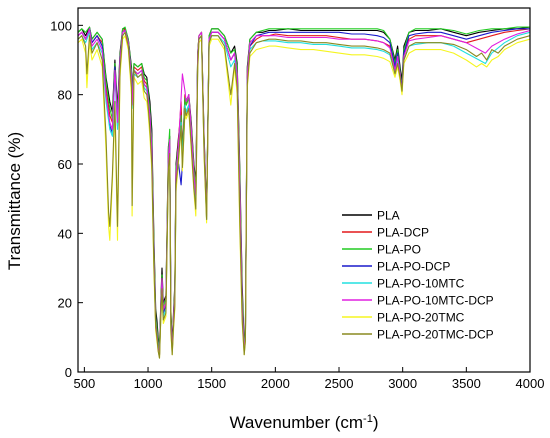  Describe the element at coordinates (399, 250) in the screenshot. I see `legend-label-3: PLA-PO` at that location.